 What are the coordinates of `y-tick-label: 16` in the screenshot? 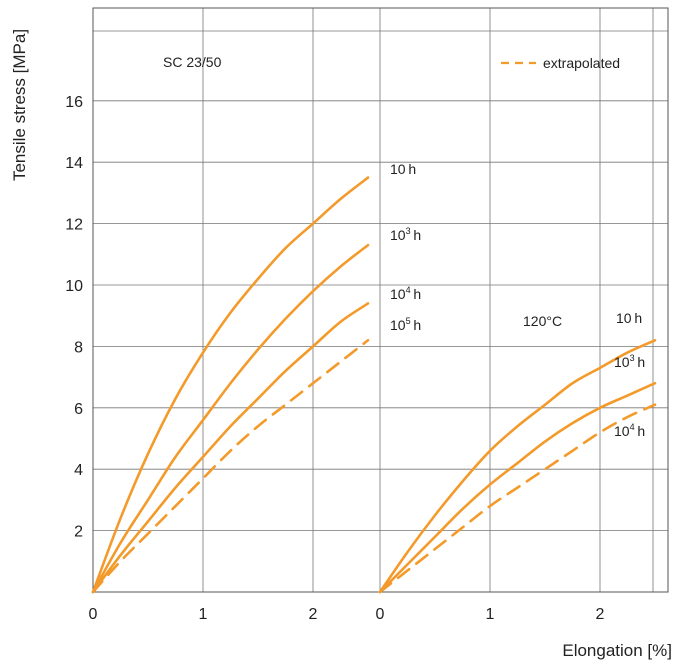 It's located at (74, 102).